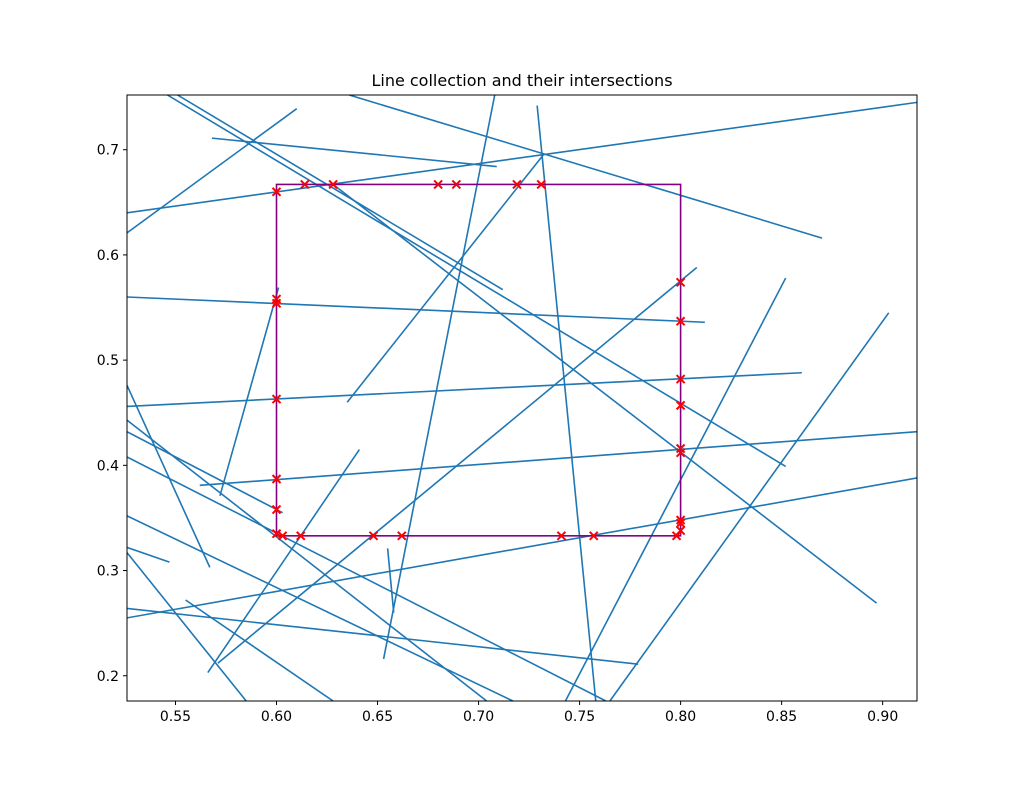 The width and height of the screenshot is (1019, 788). I want to click on y-tick-label-2: 0.4, so click(108, 466).